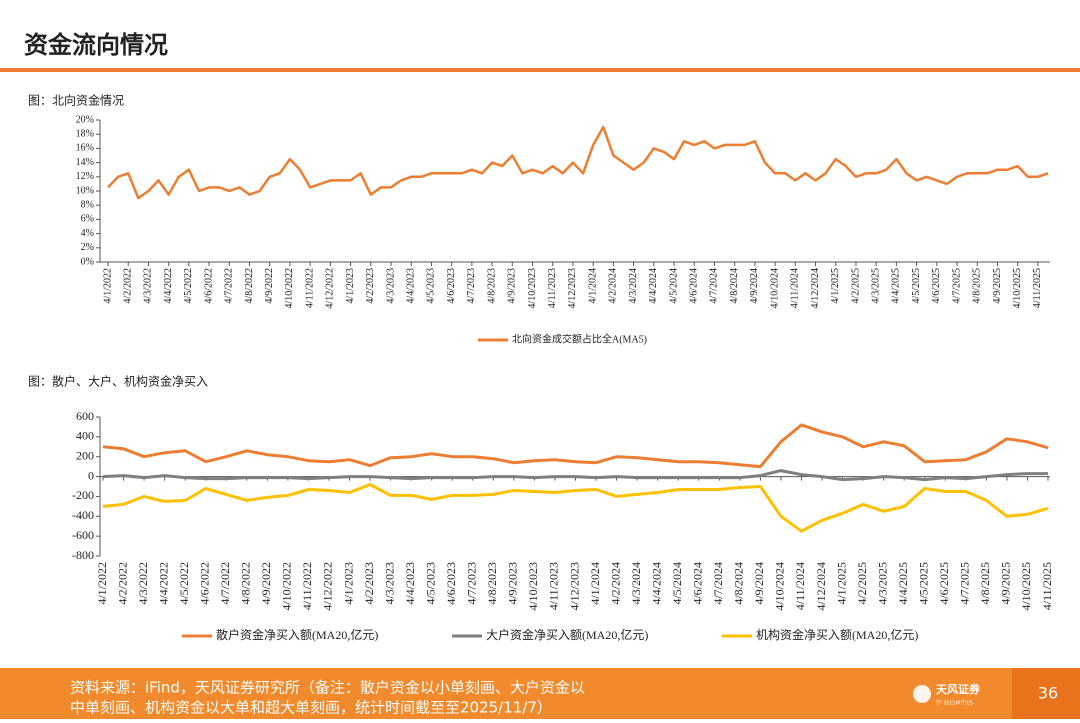  Describe the element at coordinates (229, 286) in the screenshot. I see `x-tick-label: 4/7/2022` at that location.